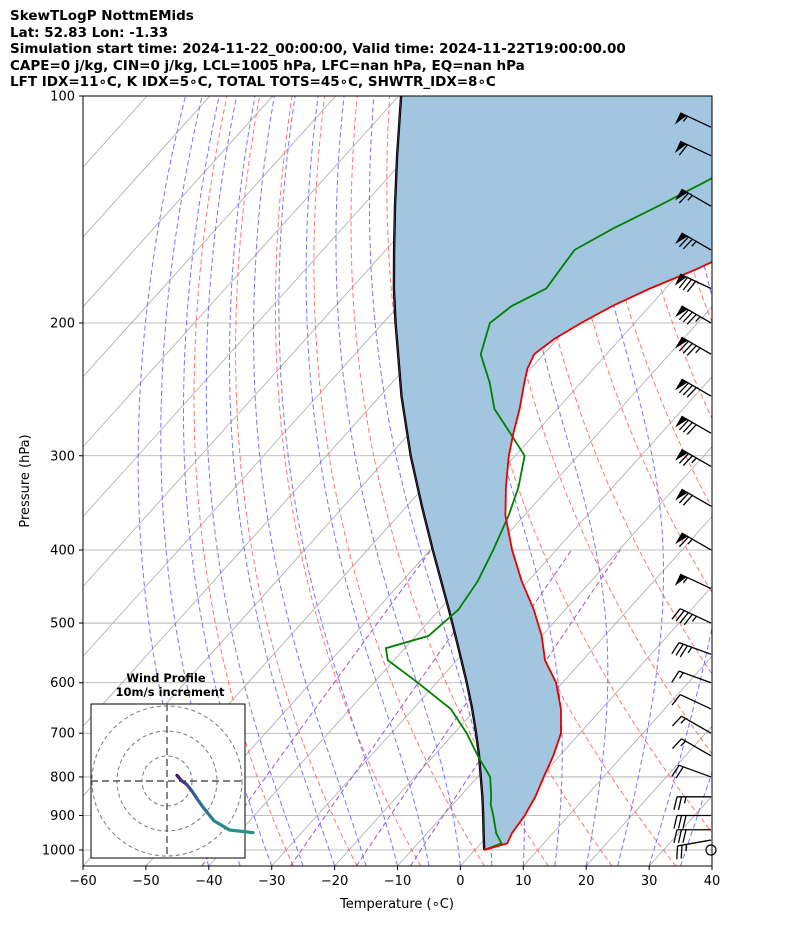  Describe the element at coordinates (170, 692) in the screenshot. I see `hodograph-subtitle: 10m/s increment` at that location.